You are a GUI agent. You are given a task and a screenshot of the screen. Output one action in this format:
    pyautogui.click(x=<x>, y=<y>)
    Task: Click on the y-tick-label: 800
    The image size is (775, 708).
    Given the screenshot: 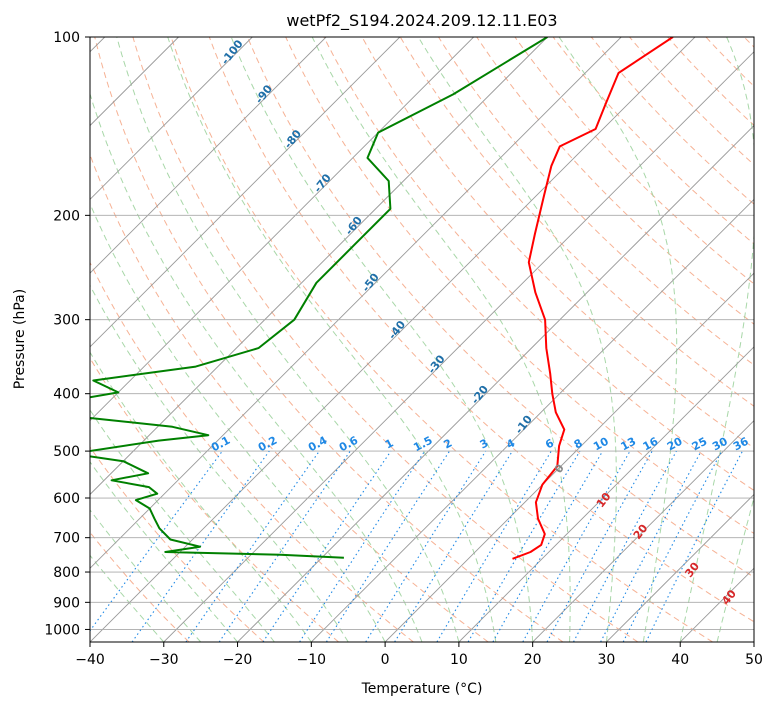 What is the action you would take?
    pyautogui.click(x=66, y=573)
    